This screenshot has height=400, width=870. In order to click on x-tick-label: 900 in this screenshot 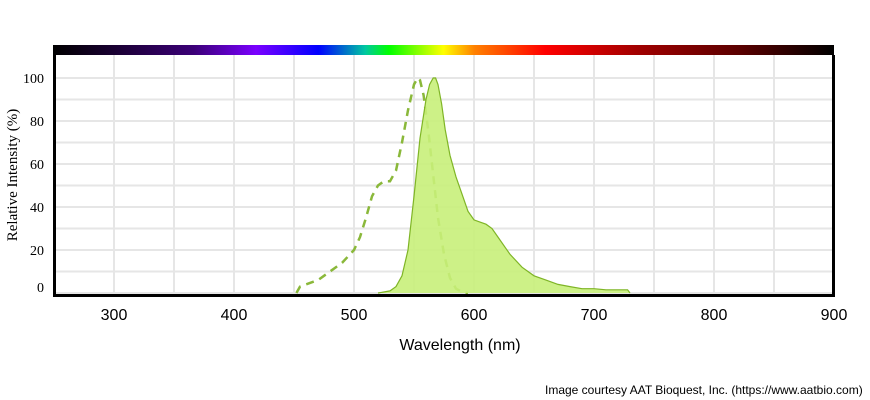, I will do `click(834, 315)`.